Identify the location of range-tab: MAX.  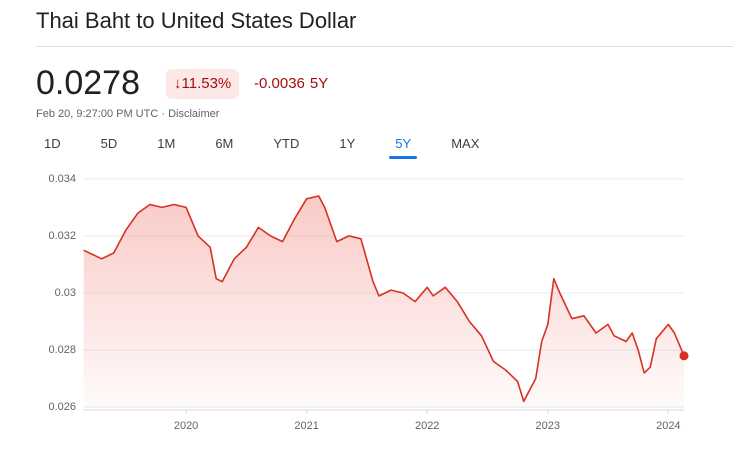
(465, 143).